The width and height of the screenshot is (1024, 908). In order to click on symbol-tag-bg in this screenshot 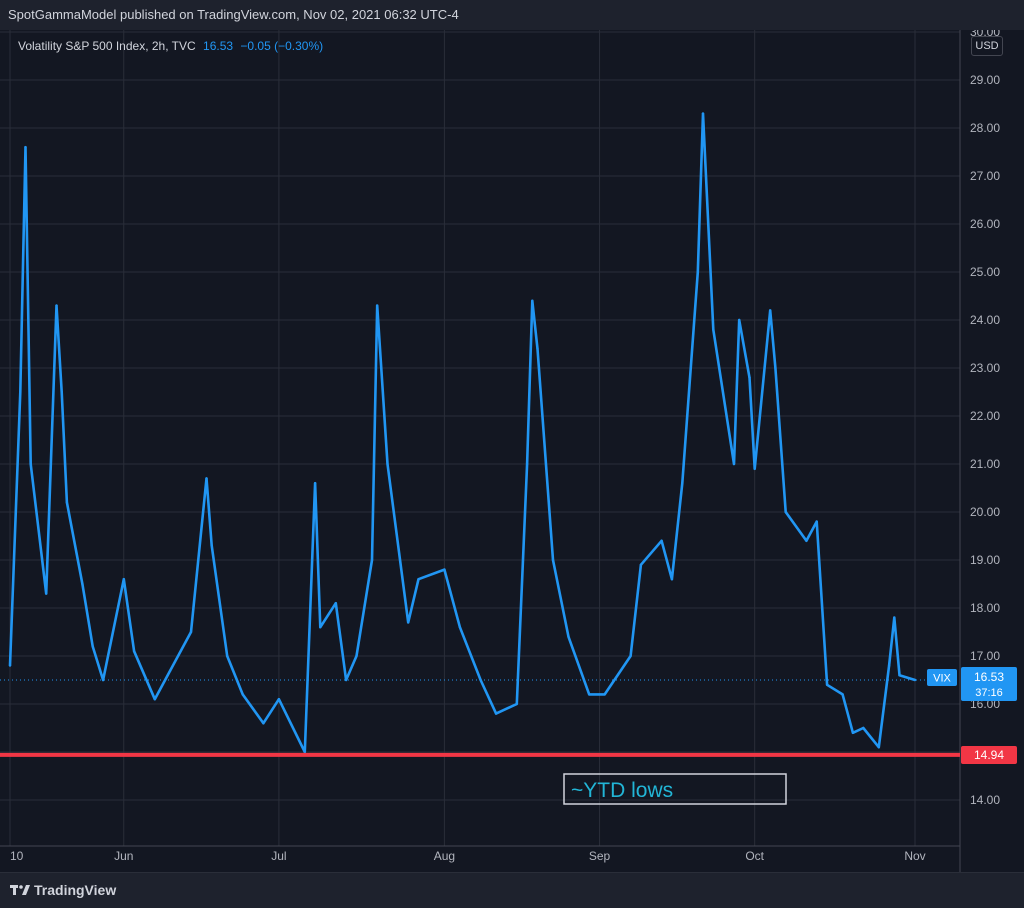, I will do `click(942, 677)`.